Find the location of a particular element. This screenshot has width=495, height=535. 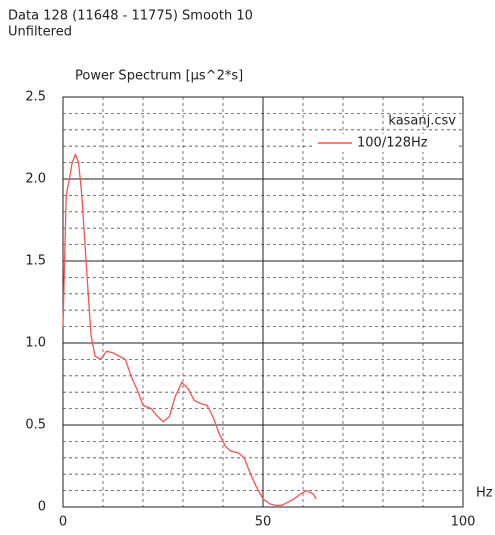

legend-background is located at coordinates (385, 143).